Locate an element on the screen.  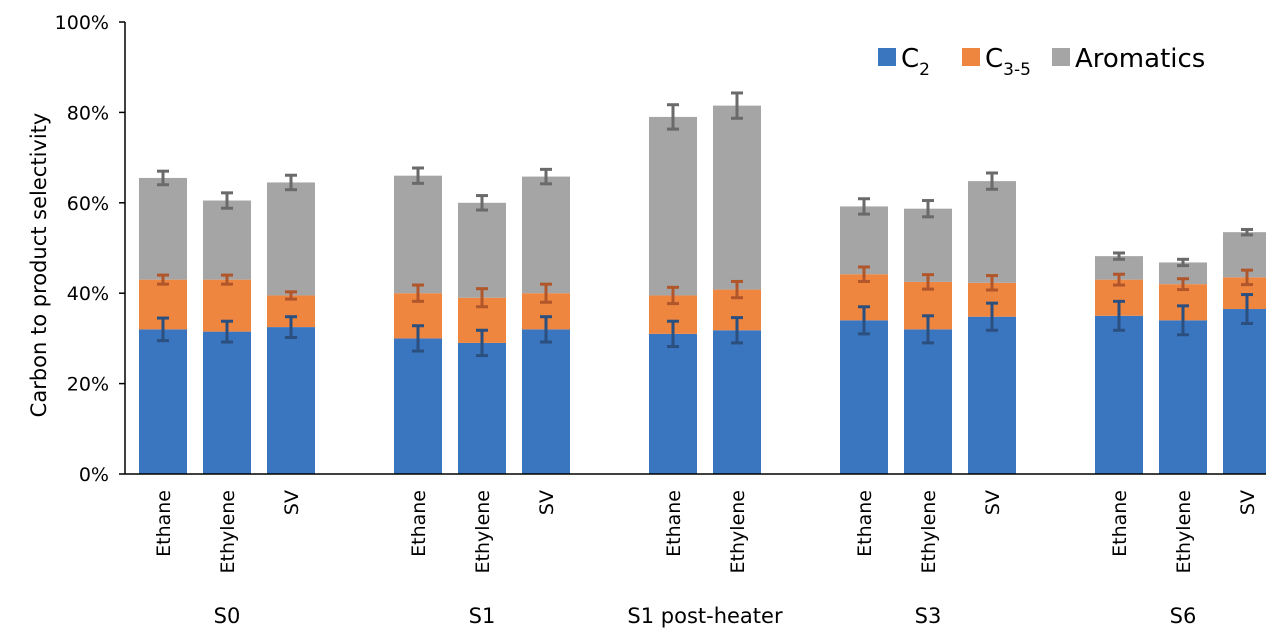
legend-label-subscript: 3-5 is located at coordinates (1017, 70).